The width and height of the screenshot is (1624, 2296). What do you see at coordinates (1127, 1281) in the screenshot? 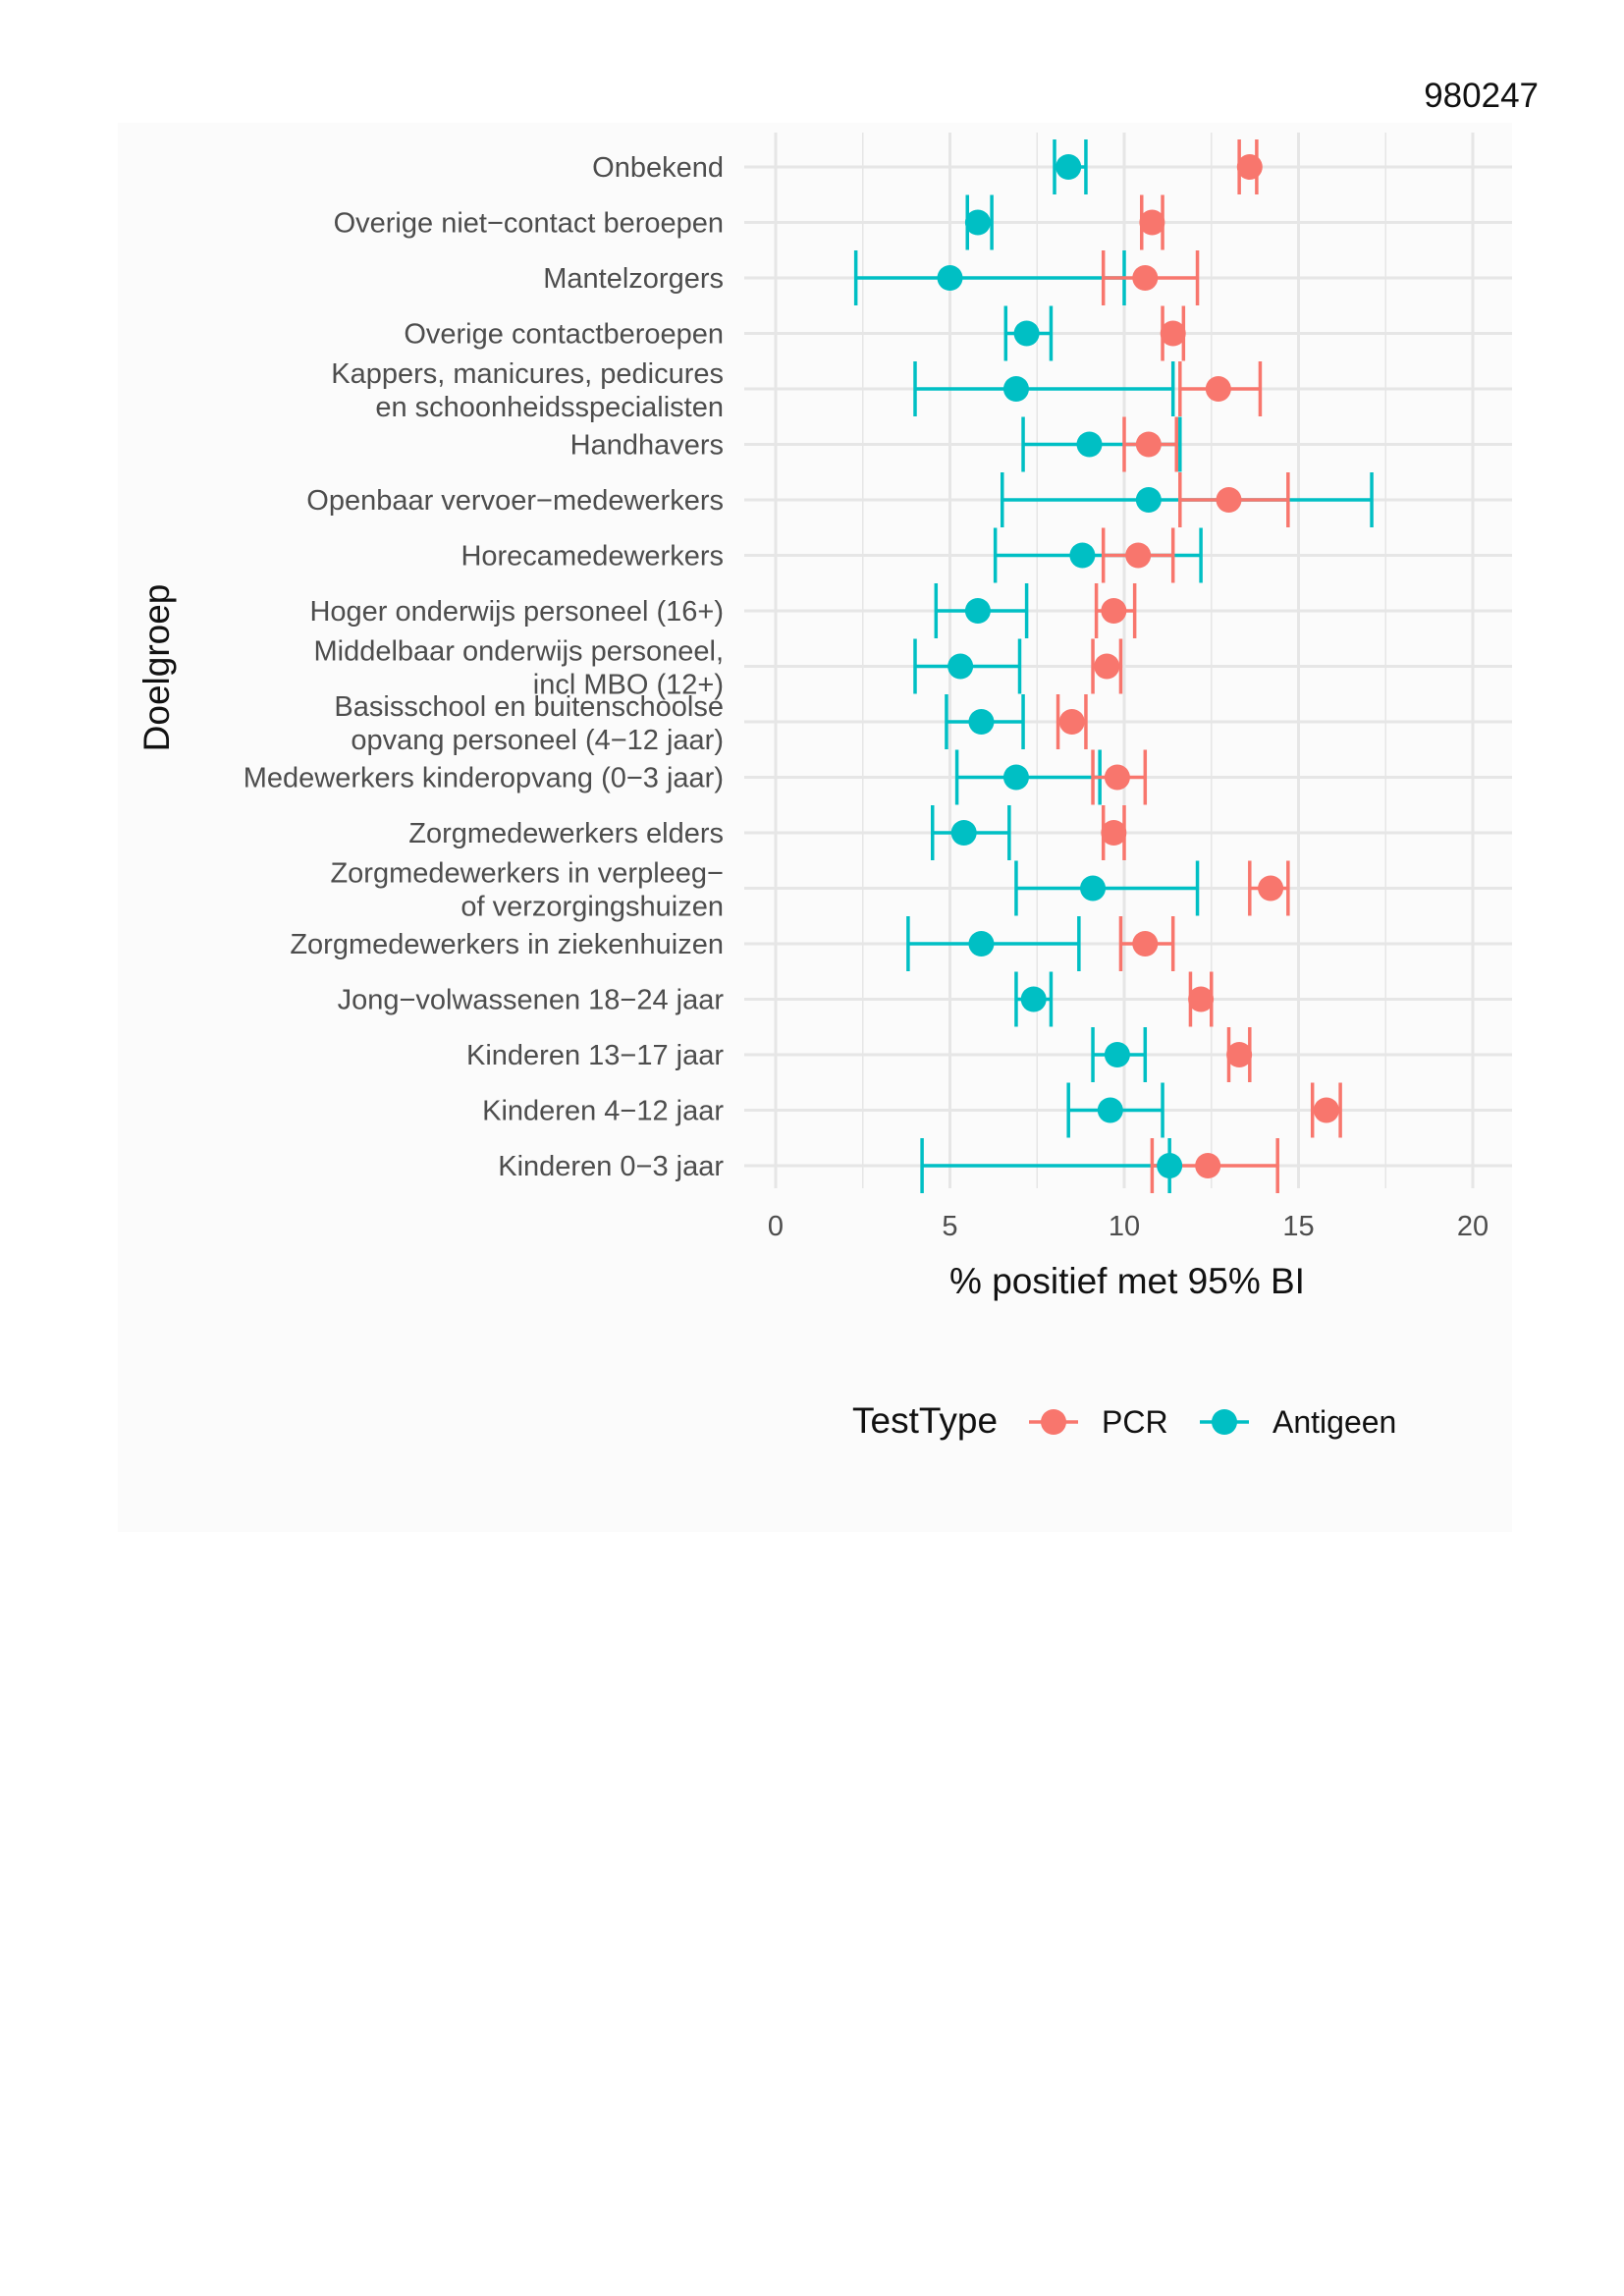
I see `x-axis-title: % positief met 95% BI` at bounding box center [1127, 1281].